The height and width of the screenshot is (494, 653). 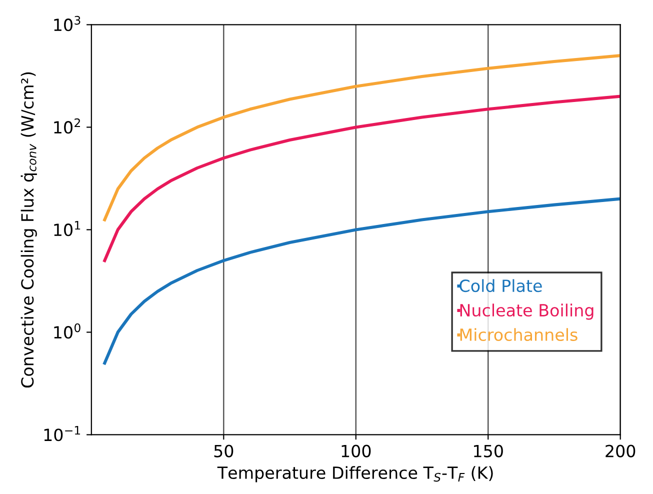 What do you see at coordinates (67, 126) in the screenshot?
I see `y-tick-label: 10$^{2}$` at bounding box center [67, 126].